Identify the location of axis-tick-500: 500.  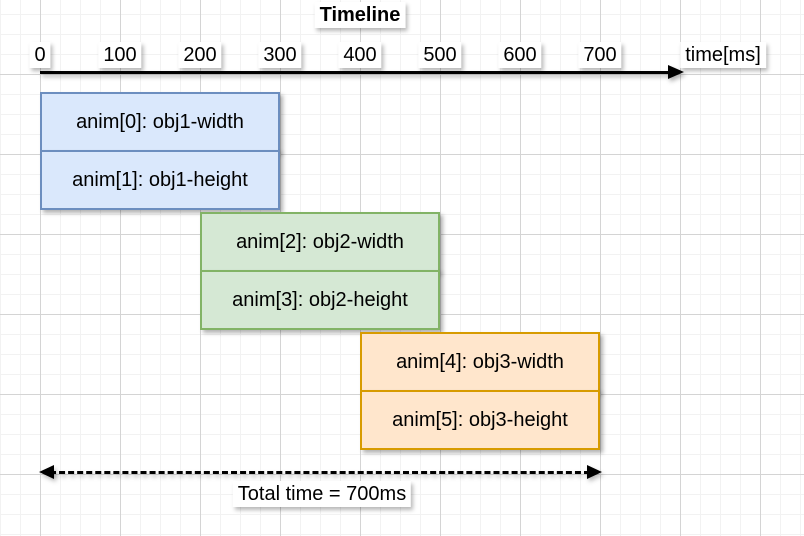
(440, 55).